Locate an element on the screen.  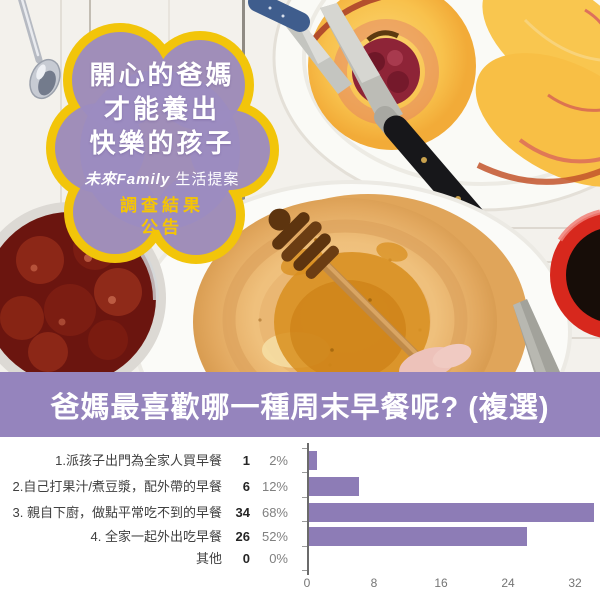
butter-knife is located at coordinates (536, 335).